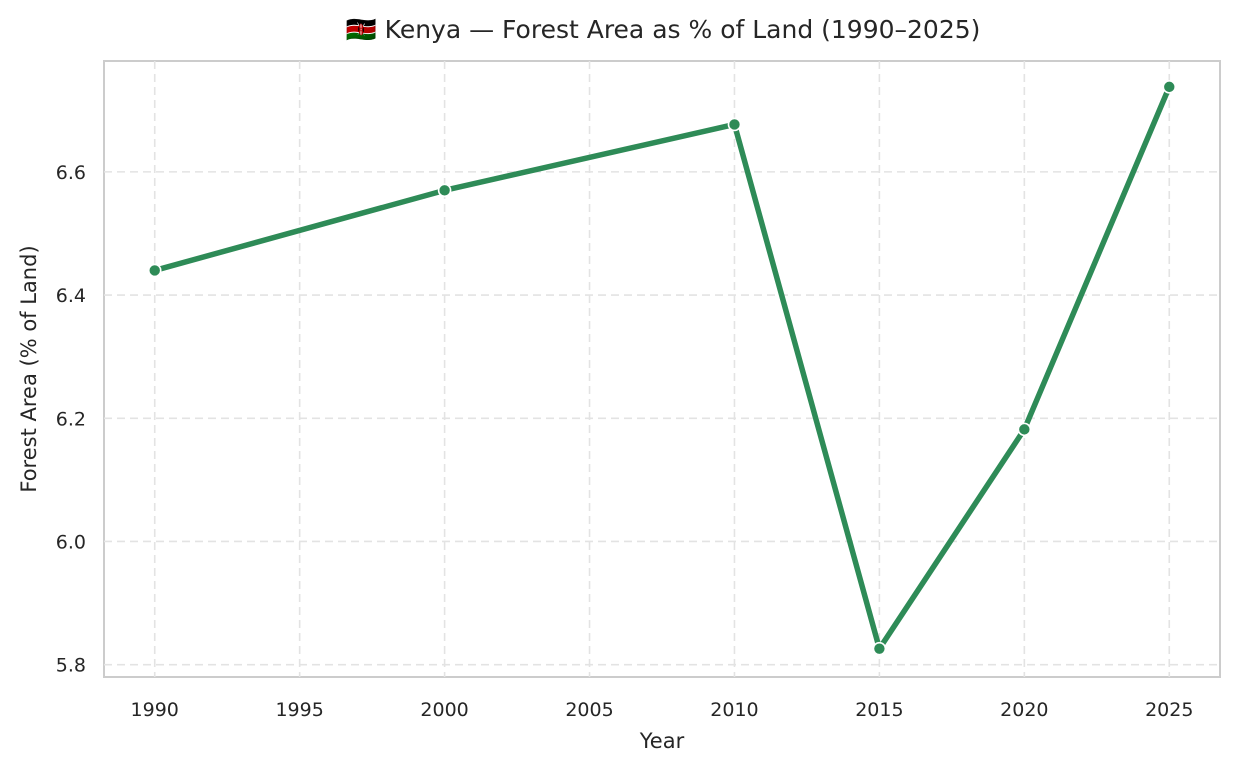  What do you see at coordinates (299, 710) in the screenshot?
I see `x-tick-label: 1995` at bounding box center [299, 710].